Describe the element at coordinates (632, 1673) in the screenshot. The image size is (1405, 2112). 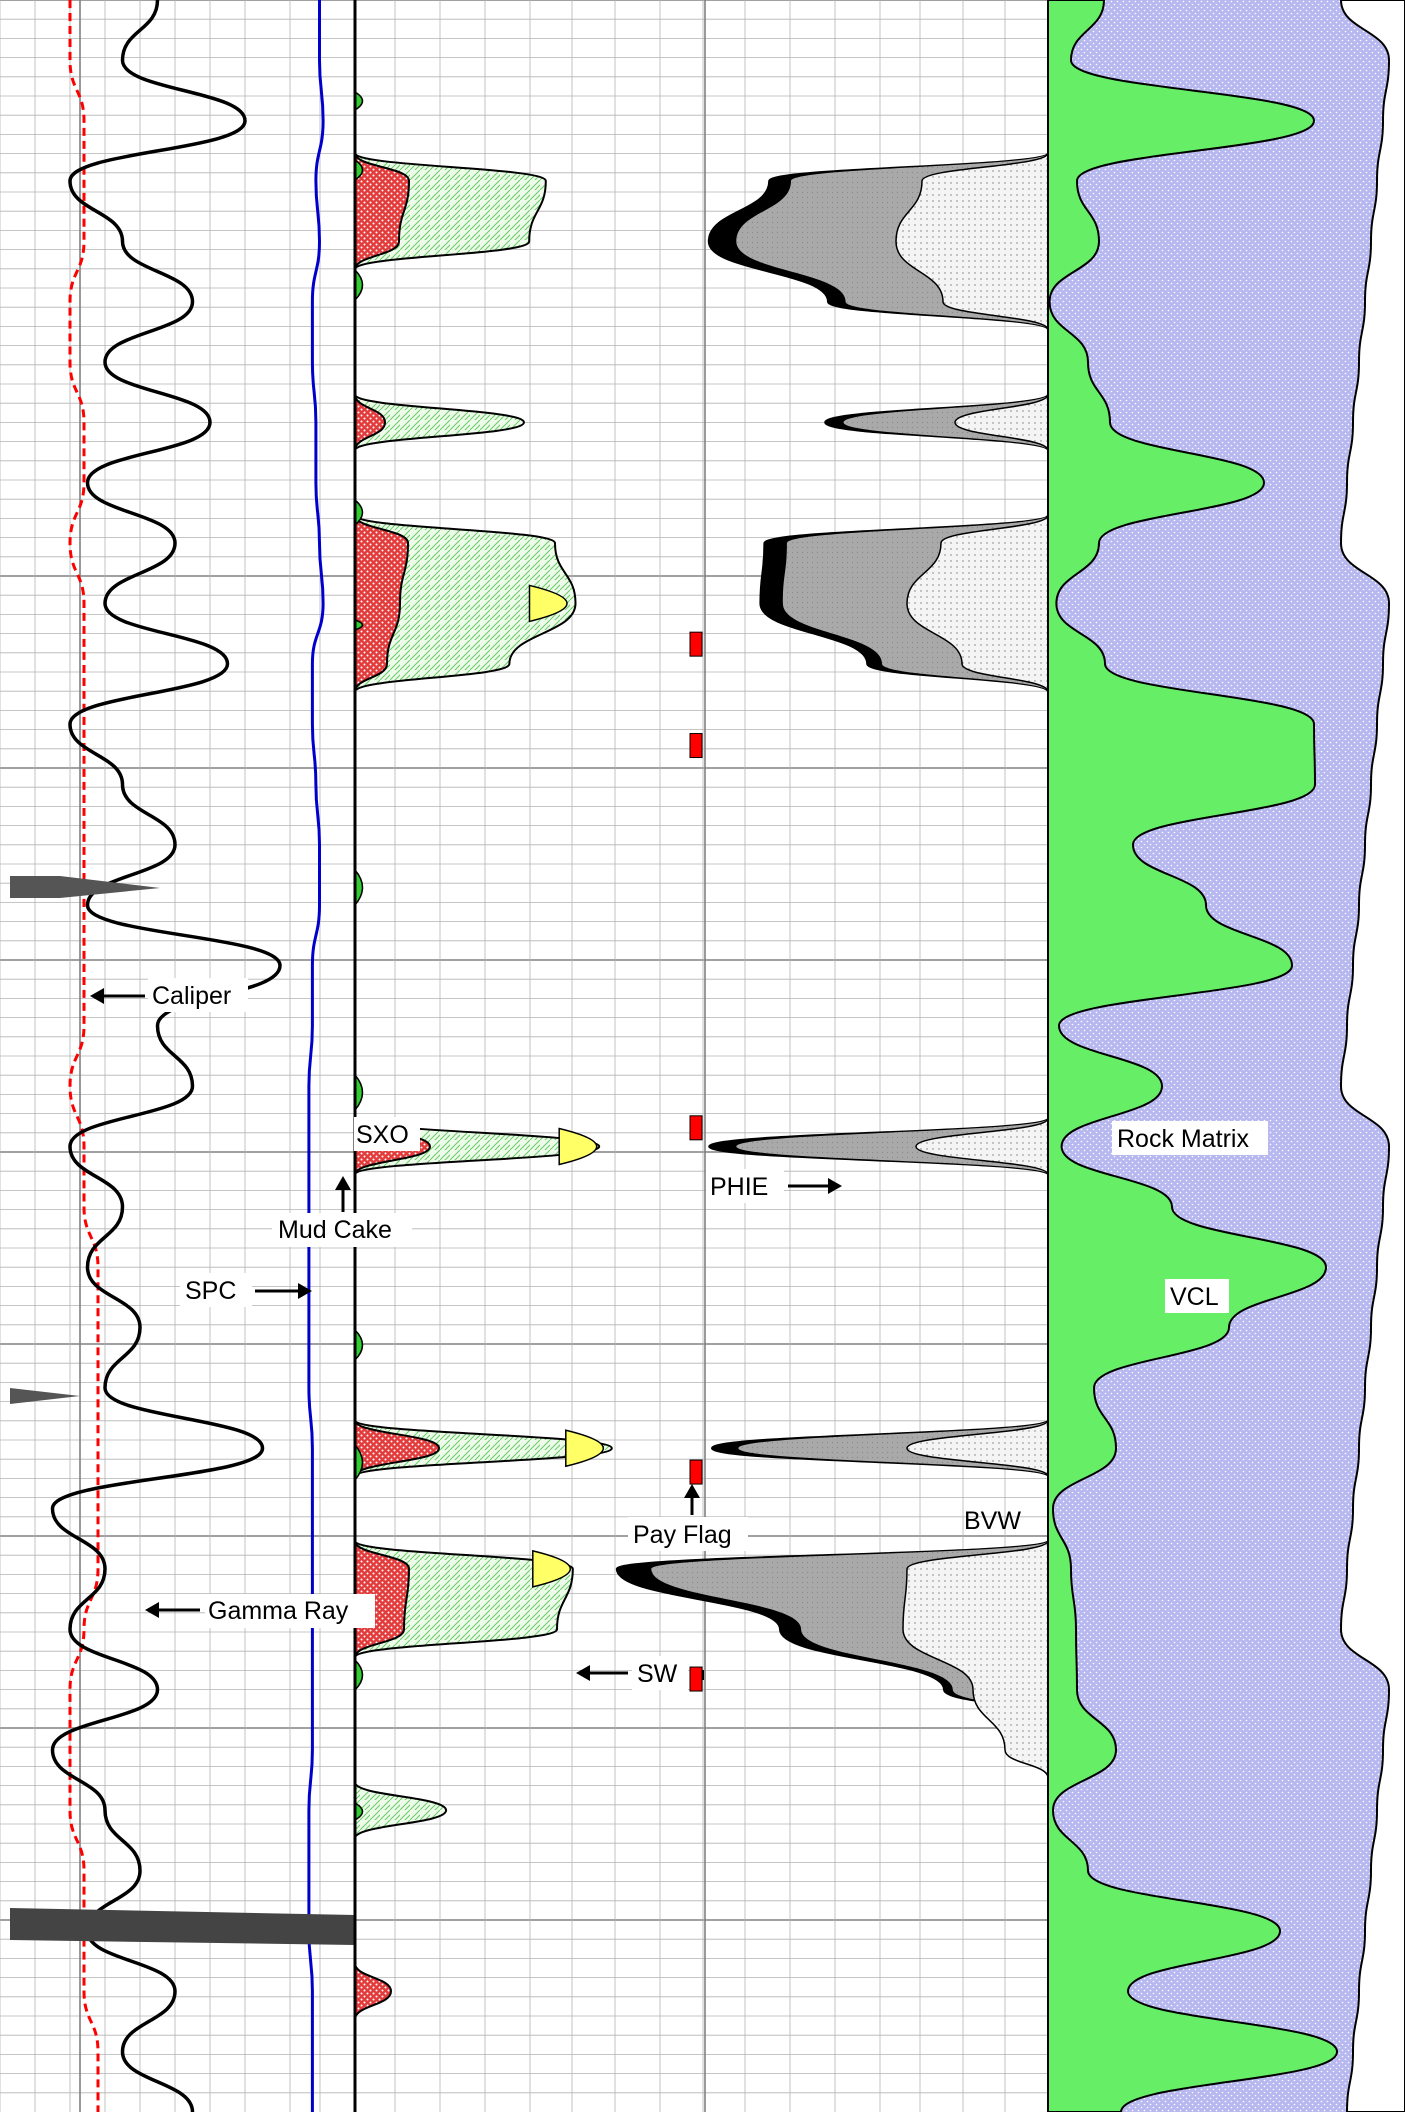
I see `sw-annotation: SW` at that location.